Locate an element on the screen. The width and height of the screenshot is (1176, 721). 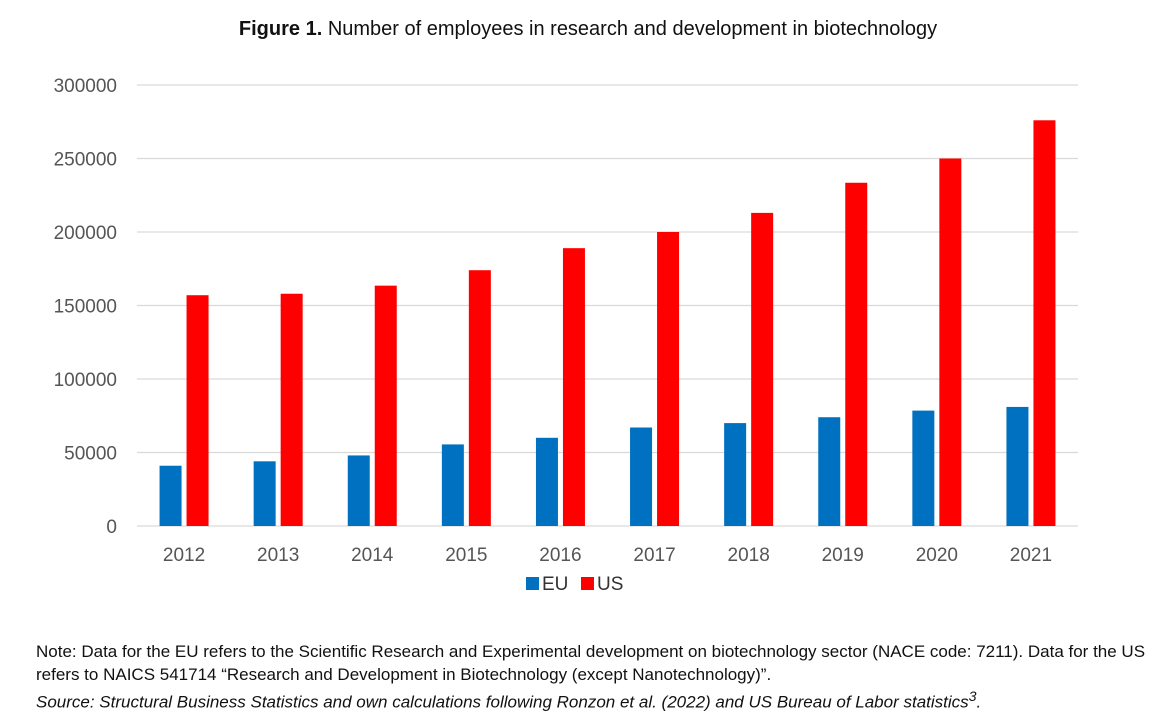
y-tick-label: 50000 is located at coordinates (90, 454).